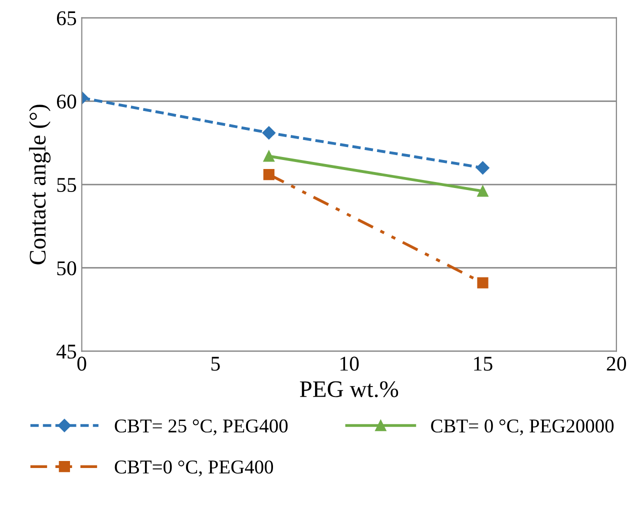  I want to click on y-tick-label: 60, so click(66, 101).